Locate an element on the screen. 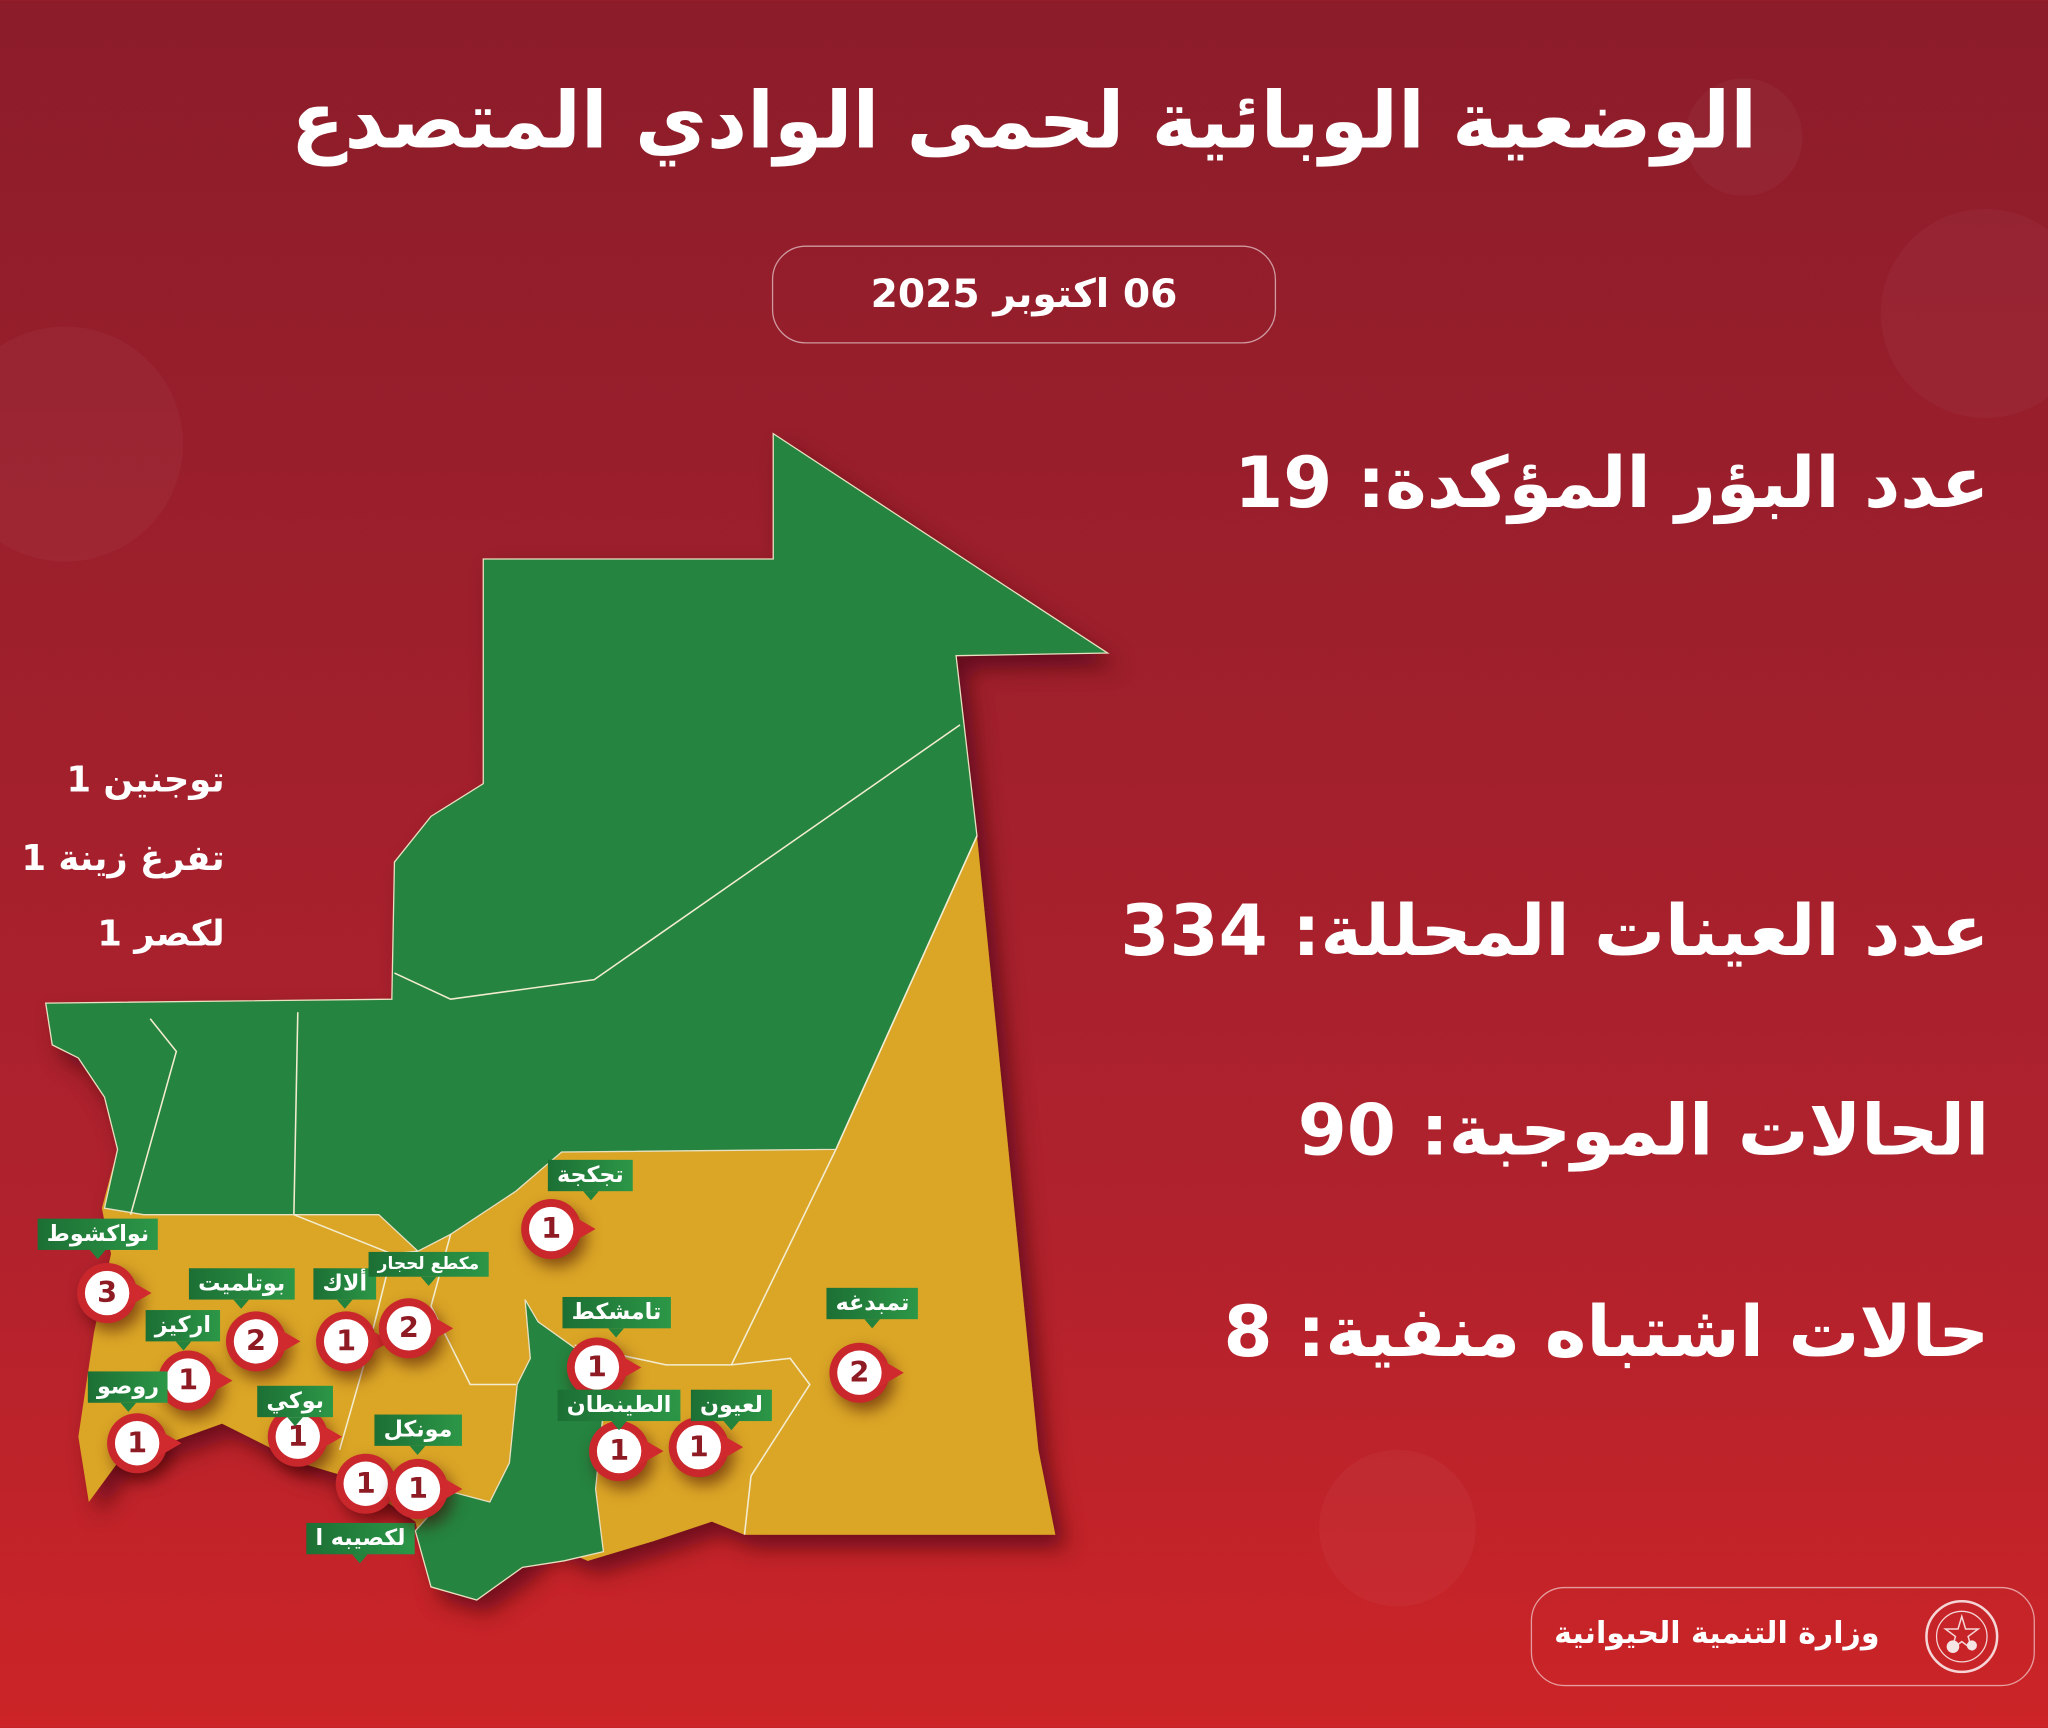 The width and height of the screenshot is (2048, 1728). side-item-name: توجنين is located at coordinates (164, 780).